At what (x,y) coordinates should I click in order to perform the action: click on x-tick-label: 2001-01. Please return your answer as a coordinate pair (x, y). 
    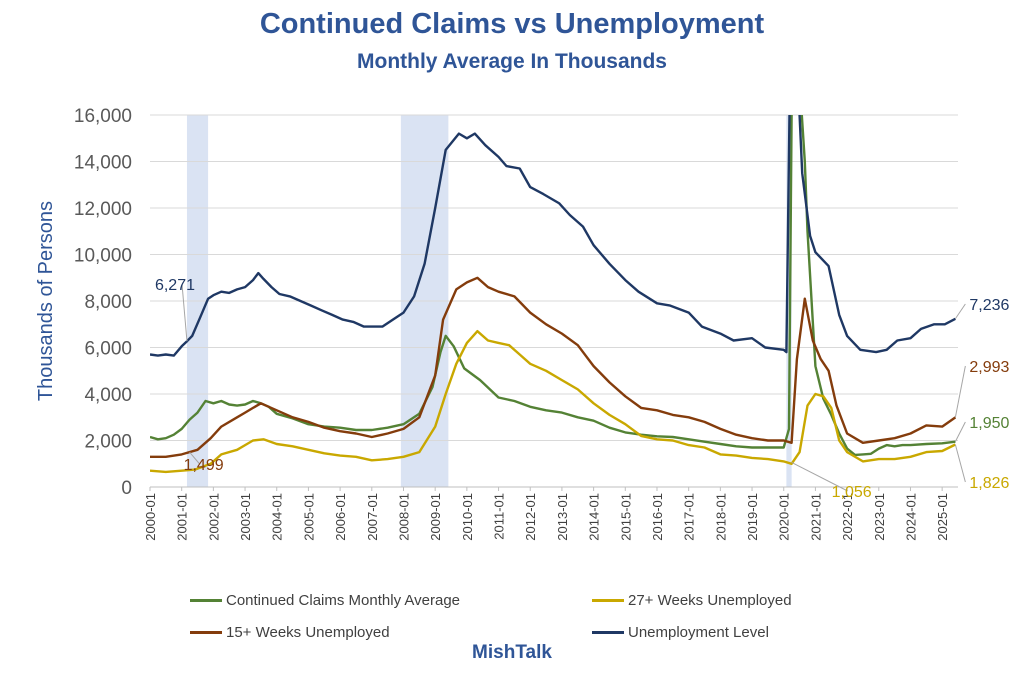
    Looking at the image, I should click on (182, 517).